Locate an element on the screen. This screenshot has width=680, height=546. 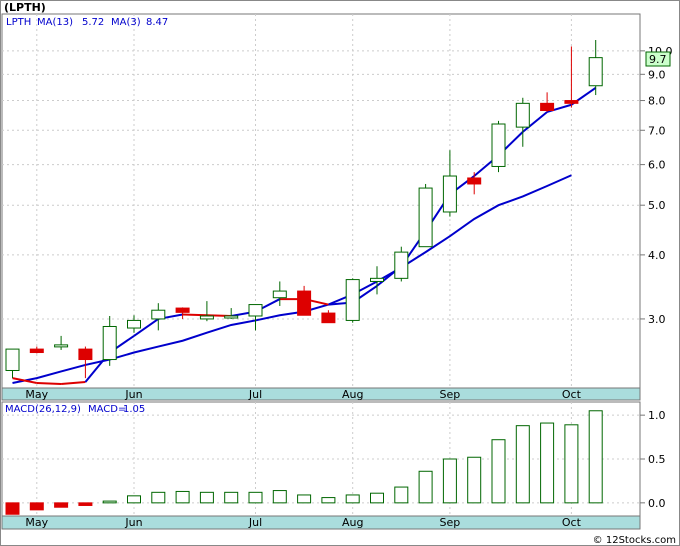
price-x-axis-band is located at coordinates (321, 394).